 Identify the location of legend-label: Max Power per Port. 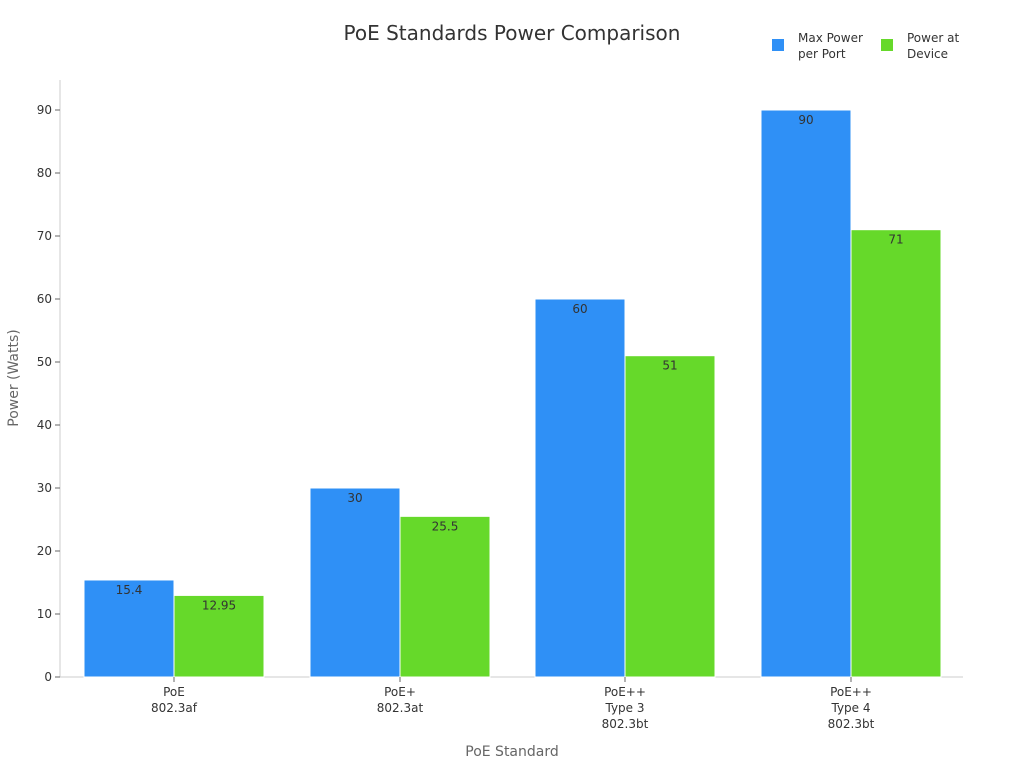
(830, 46).